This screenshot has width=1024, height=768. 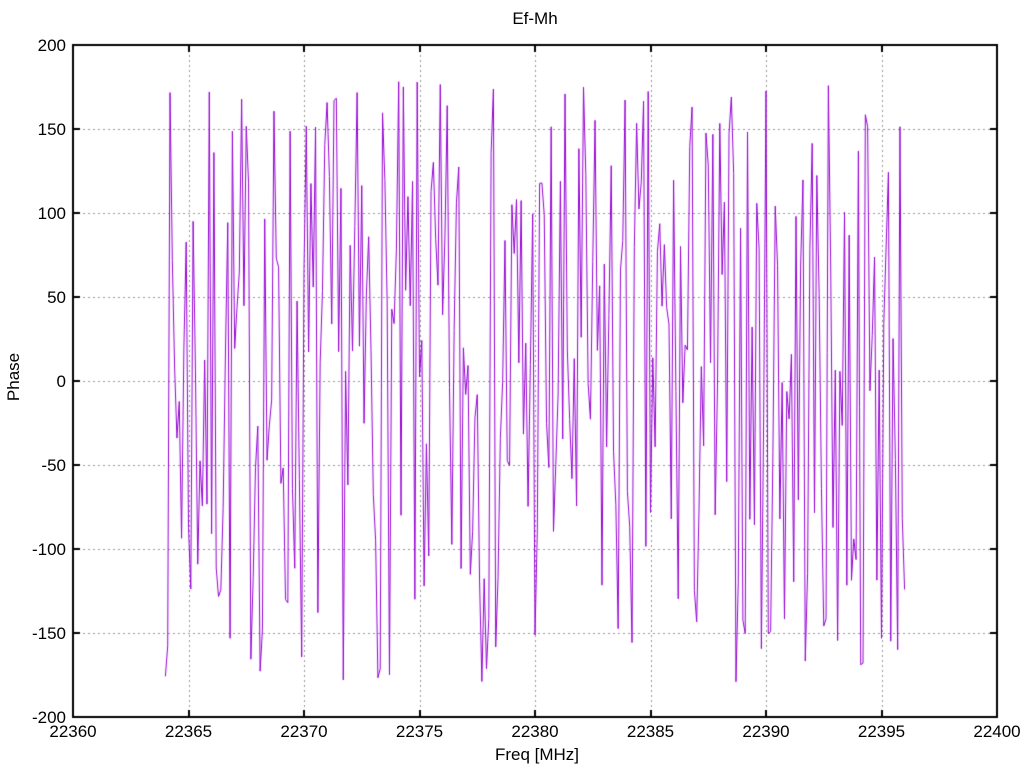 I want to click on x-tick-label: 22375, so click(x=419, y=731).